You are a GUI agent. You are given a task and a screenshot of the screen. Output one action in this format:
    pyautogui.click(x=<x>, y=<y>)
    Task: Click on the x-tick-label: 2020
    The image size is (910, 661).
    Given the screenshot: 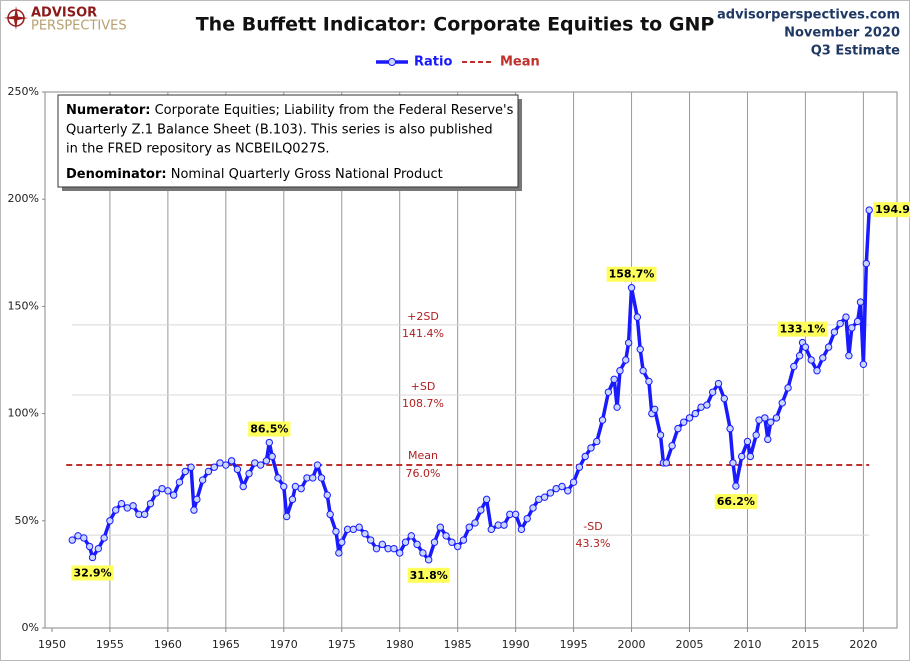 What is the action you would take?
    pyautogui.click(x=863, y=644)
    